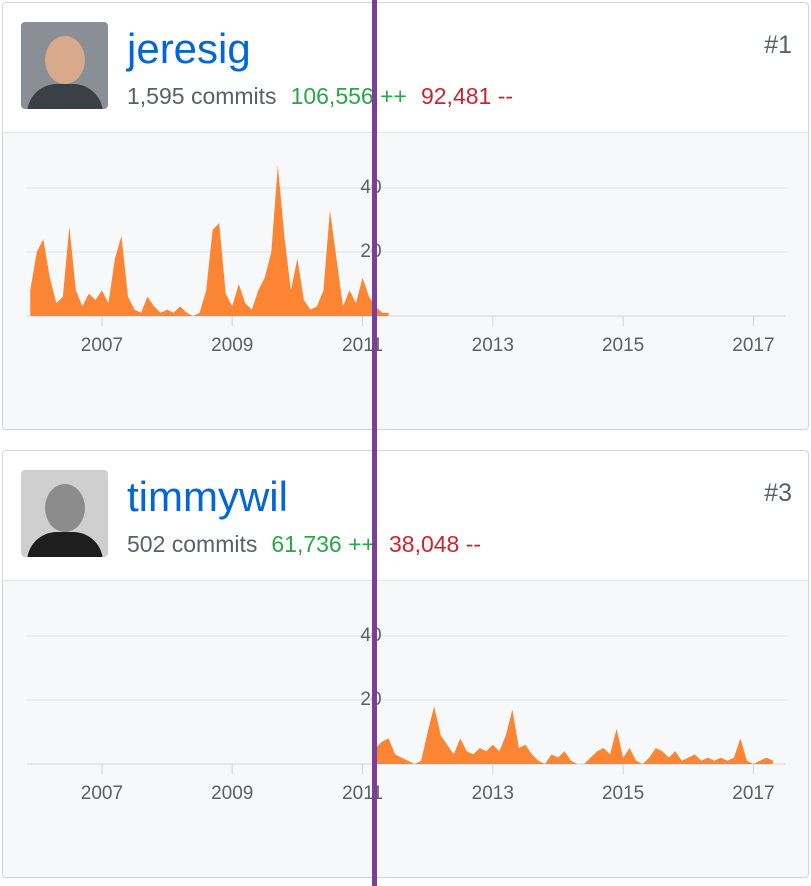  Describe the element at coordinates (207, 496) in the screenshot. I see `username: timmywil` at that location.